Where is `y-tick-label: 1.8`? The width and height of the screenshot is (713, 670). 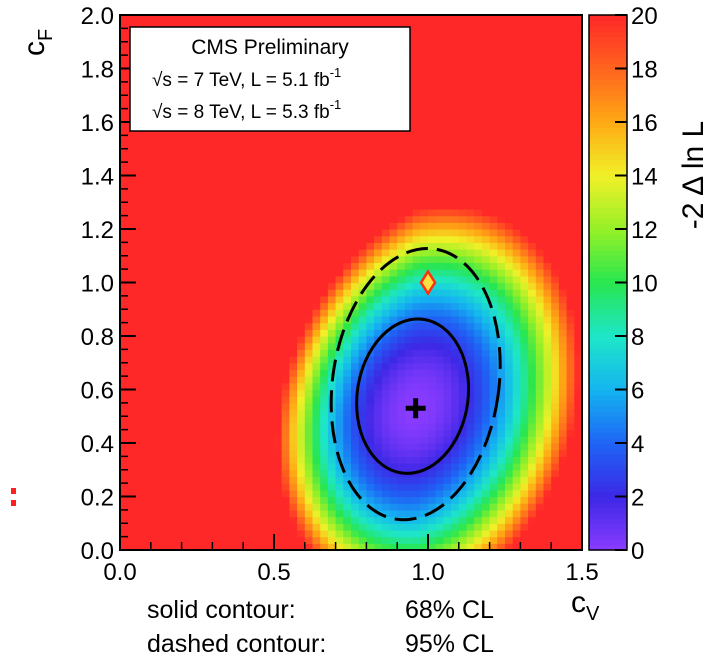 y-tick-label: 1.8 is located at coordinates (97, 70).